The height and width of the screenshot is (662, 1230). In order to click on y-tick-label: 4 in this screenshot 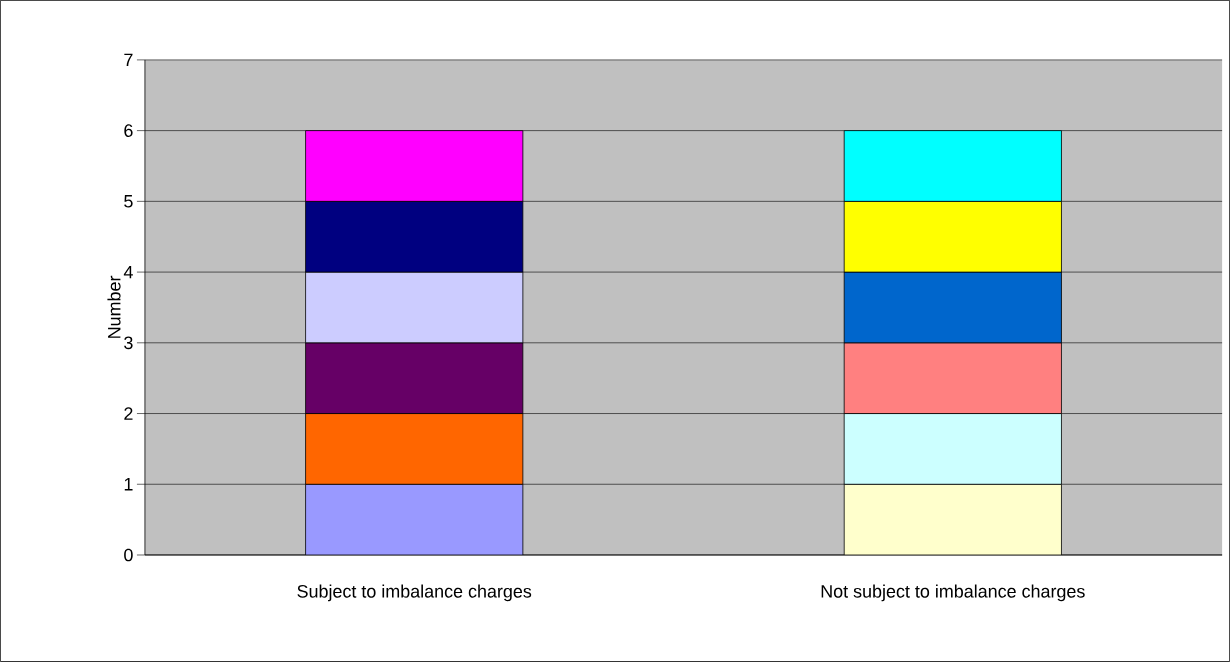, I will do `click(128, 272)`.